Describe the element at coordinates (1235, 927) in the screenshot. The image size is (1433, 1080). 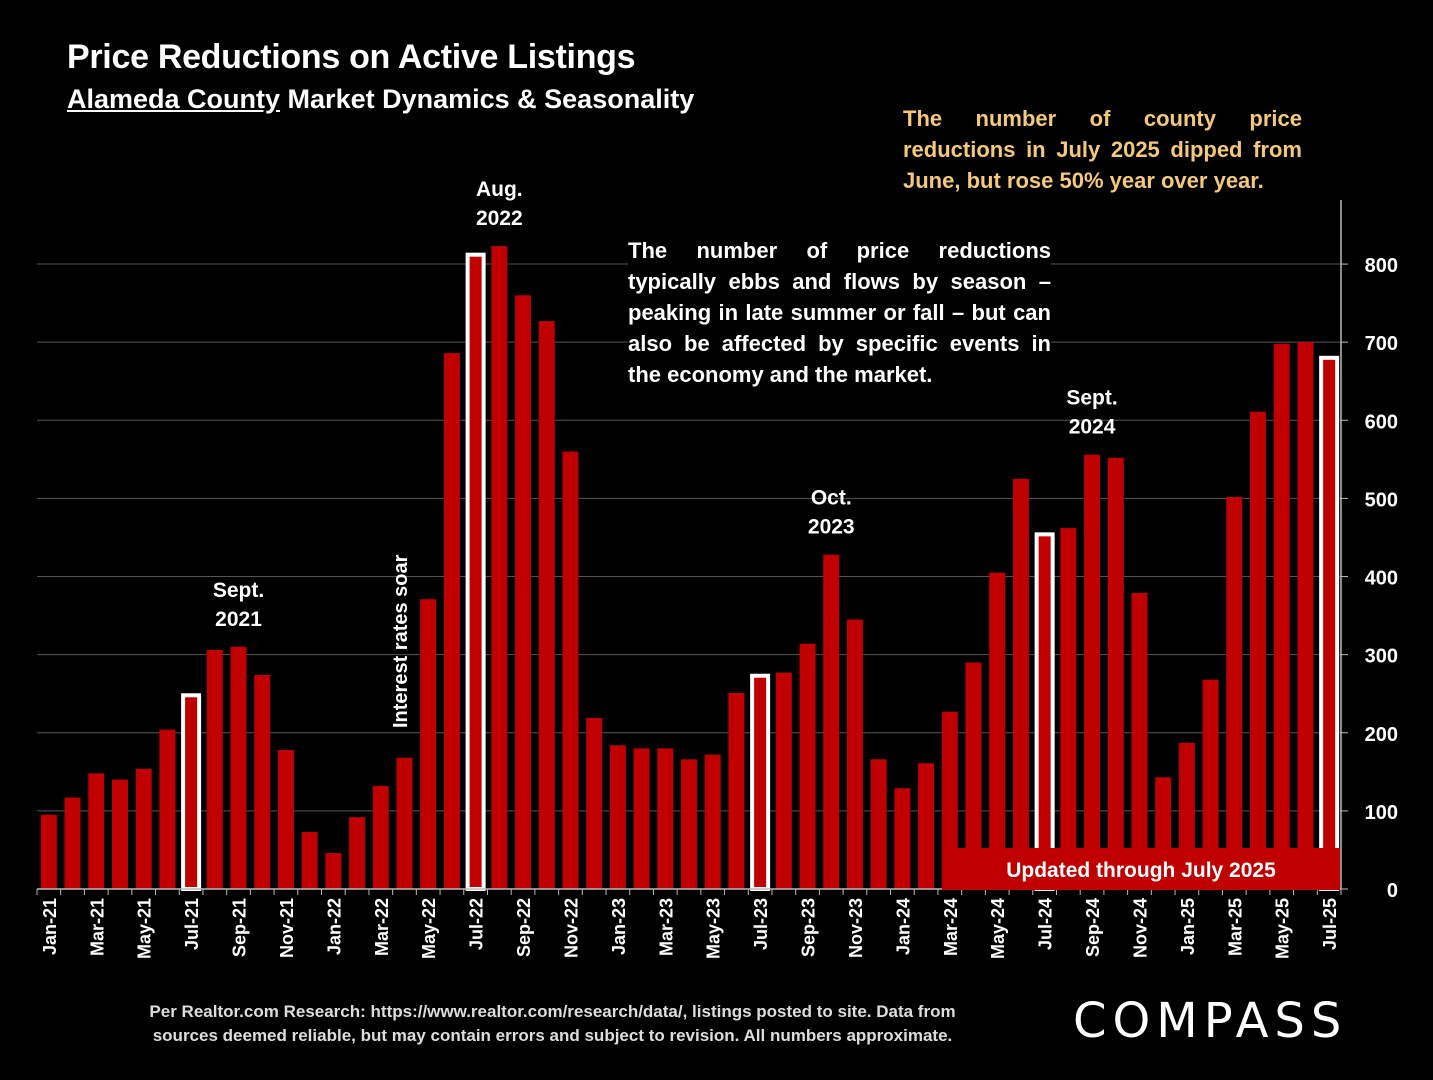
I see `x-tick-label: Mar-25` at that location.